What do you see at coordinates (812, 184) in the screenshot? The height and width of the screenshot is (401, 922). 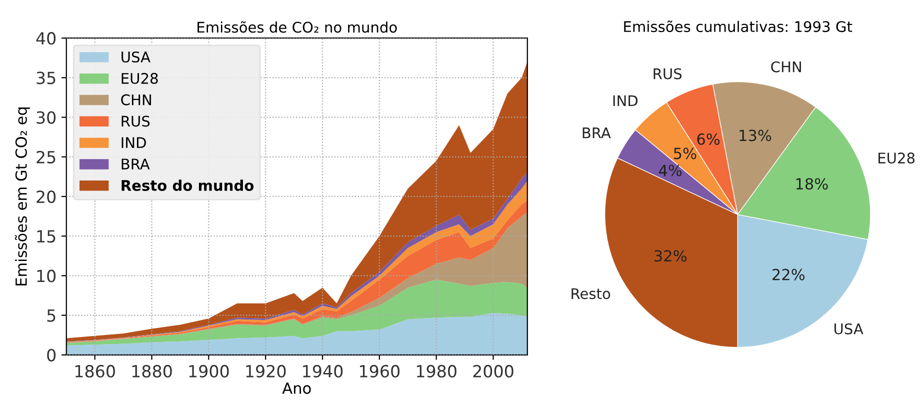 I see `data-label: 18%` at bounding box center [812, 184].